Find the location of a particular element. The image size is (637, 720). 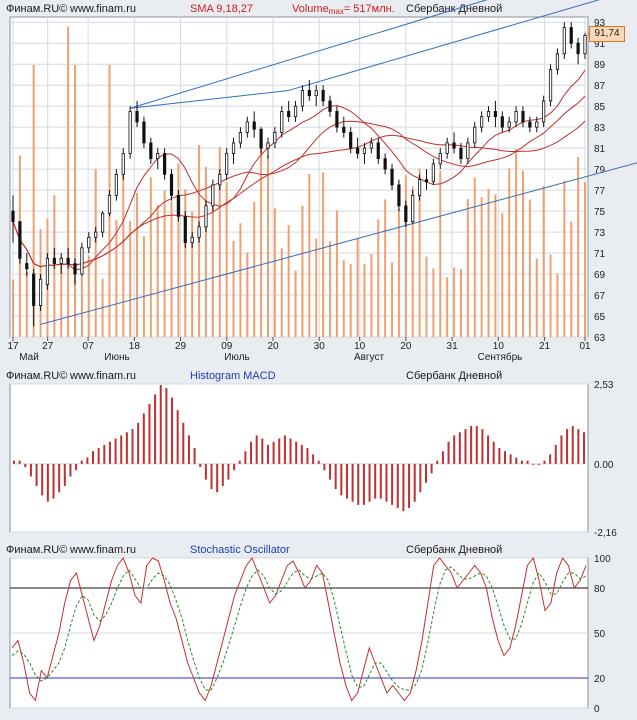

price-y-tick: 69 is located at coordinates (600, 275).